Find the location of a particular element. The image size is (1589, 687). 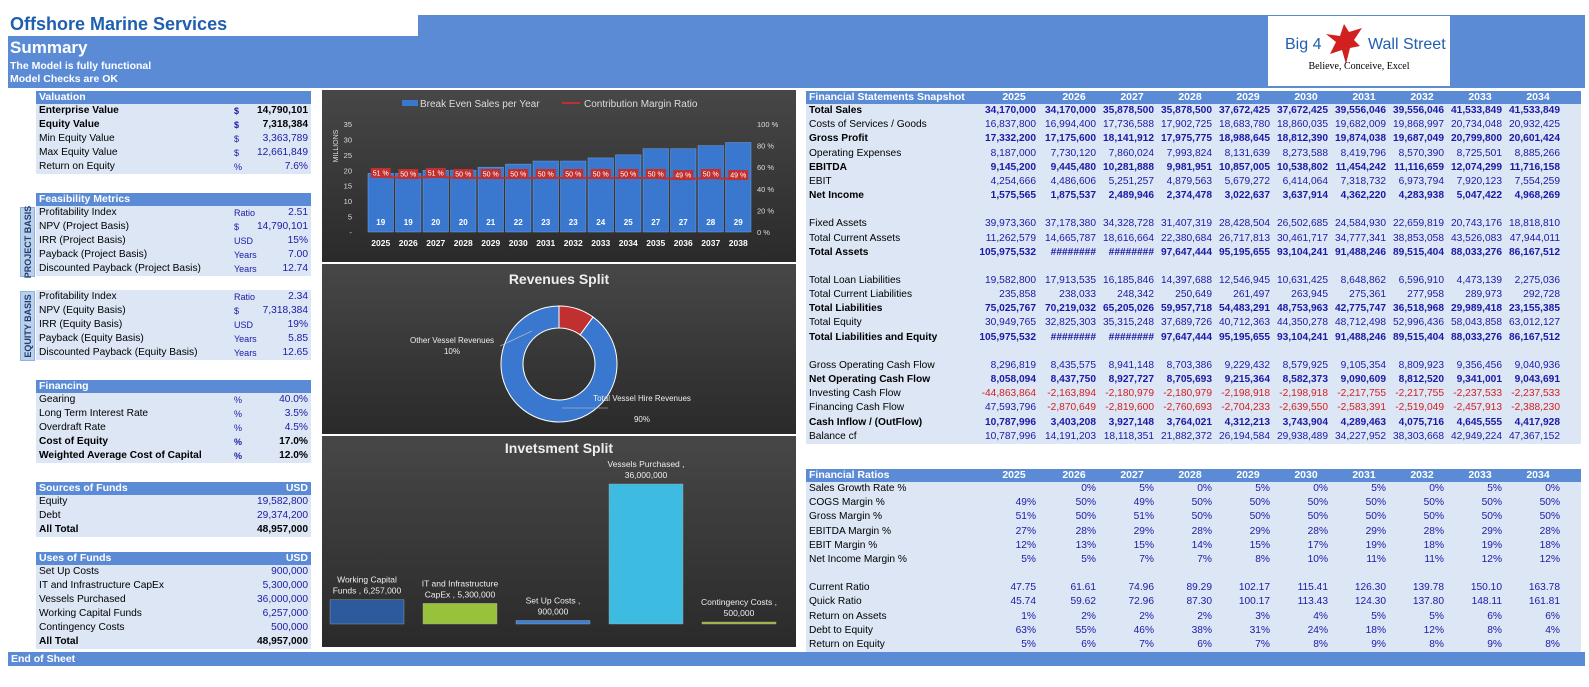

row-label: Fixed Assets is located at coordinates (838, 224).